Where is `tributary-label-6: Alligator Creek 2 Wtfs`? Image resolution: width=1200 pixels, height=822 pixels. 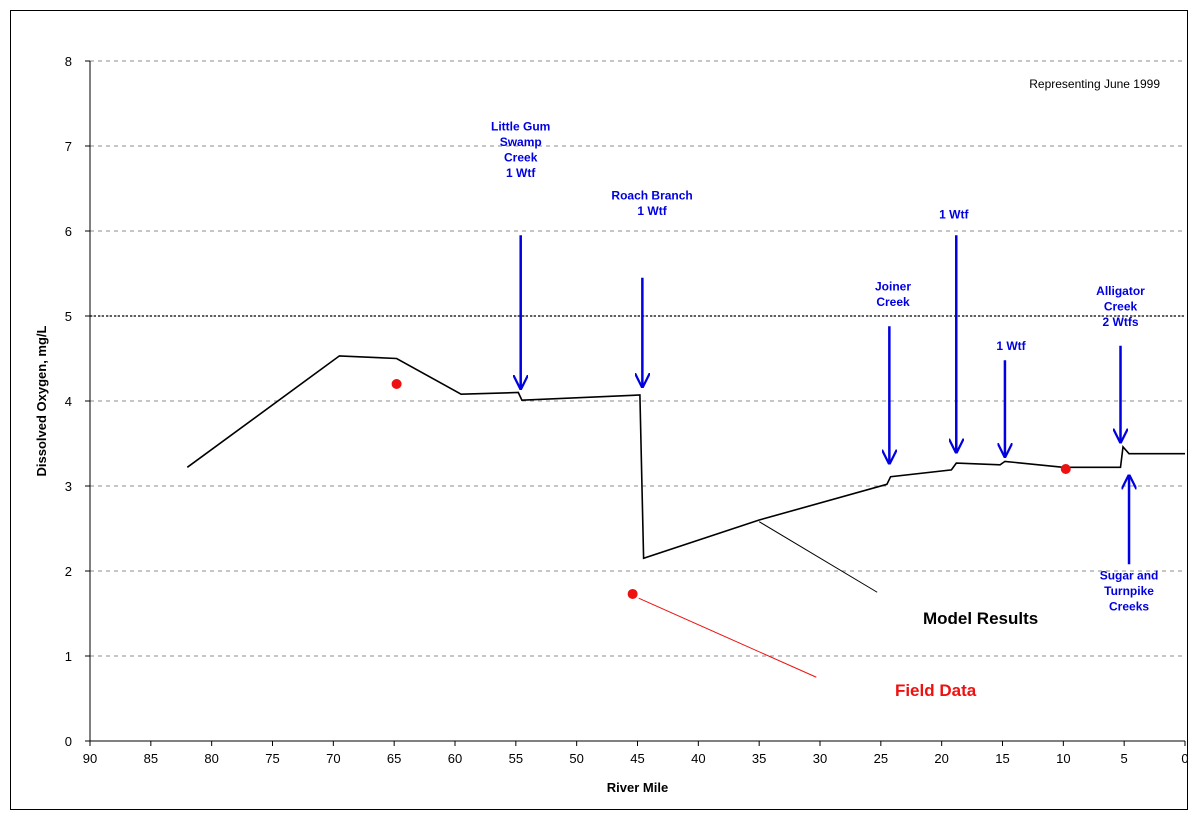
tributary-label-6: Alligator Creek 2 Wtfs is located at coordinates (1120, 306).